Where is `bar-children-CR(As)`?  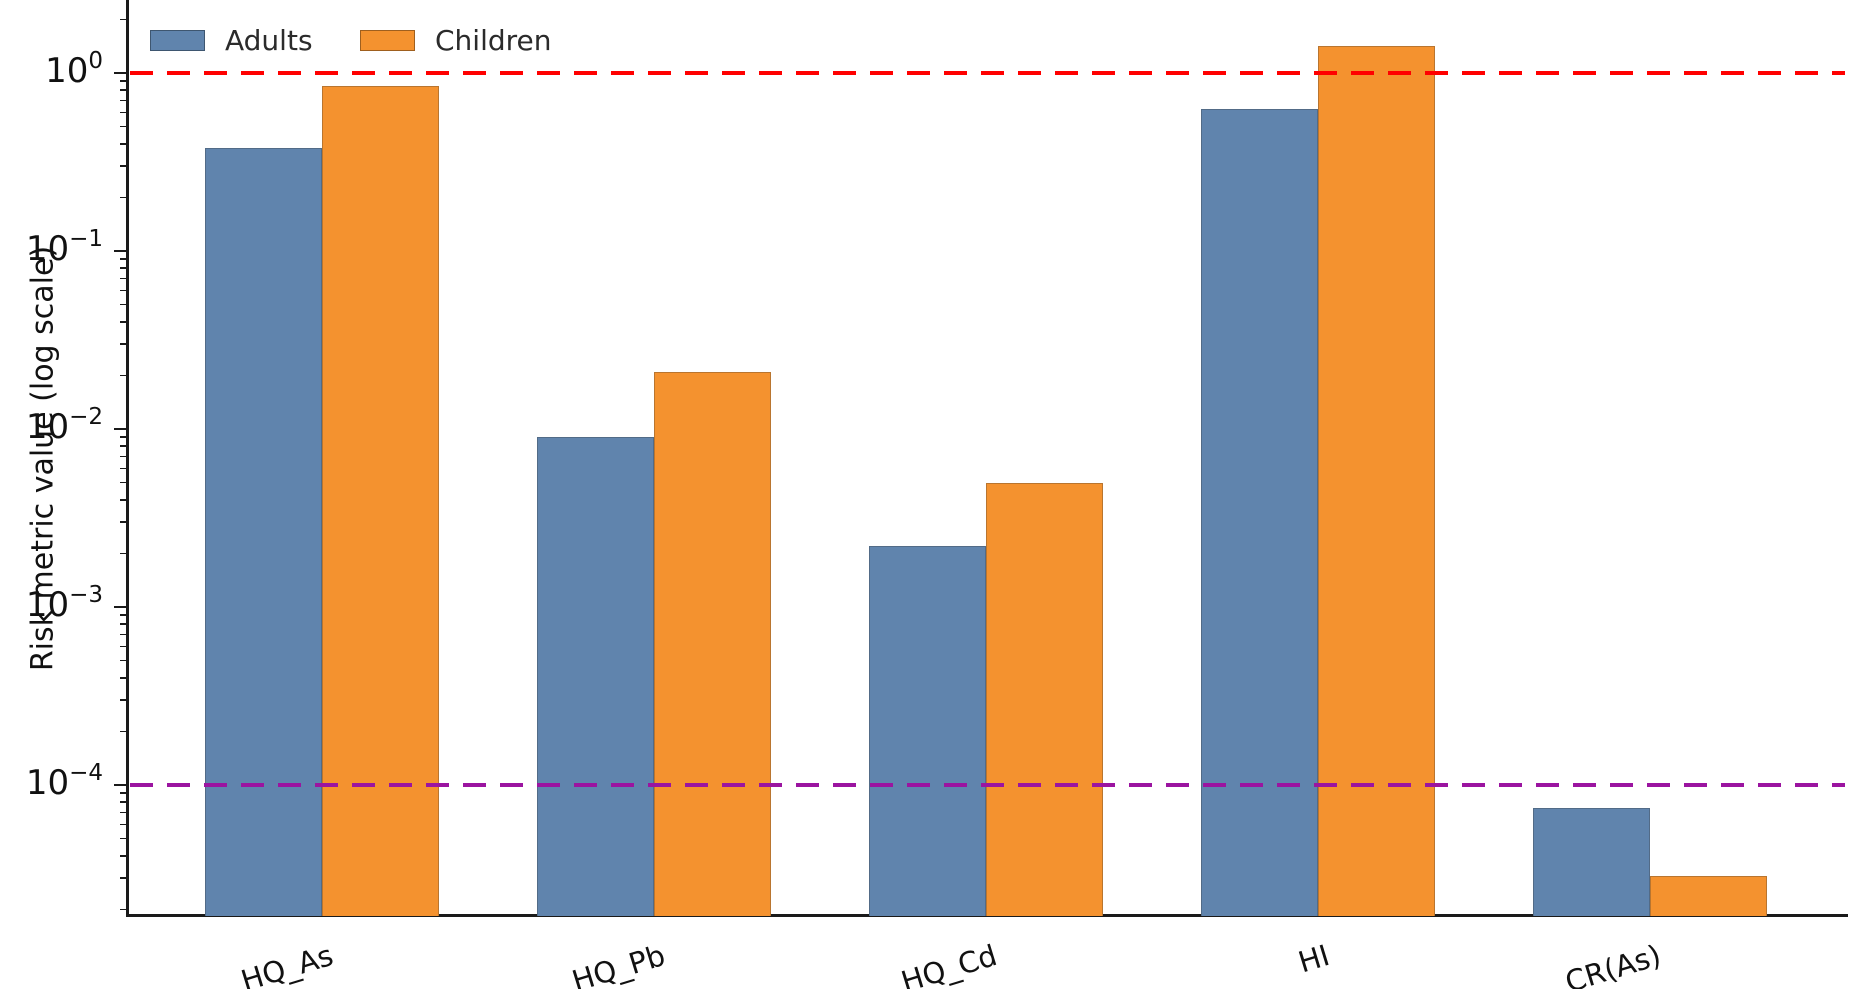 bar-children-CR(As) is located at coordinates (1708, 895).